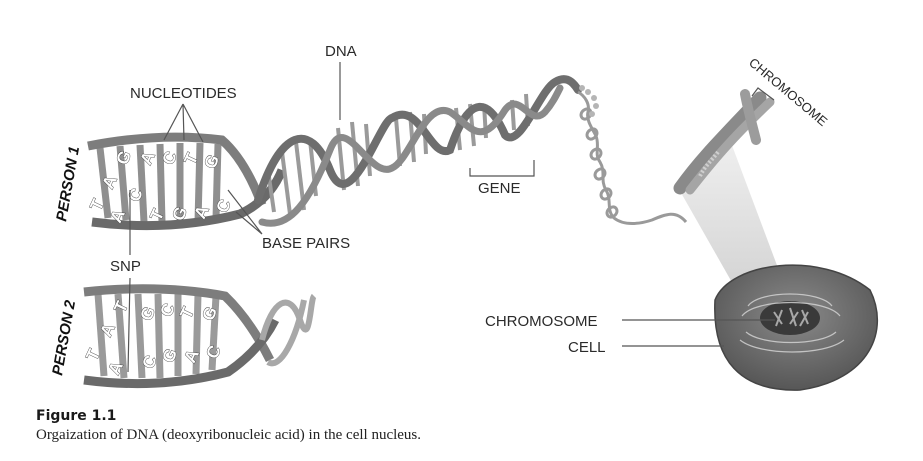 The height and width of the screenshot is (461, 923). I want to click on chromatin-dots, so click(589, 101).